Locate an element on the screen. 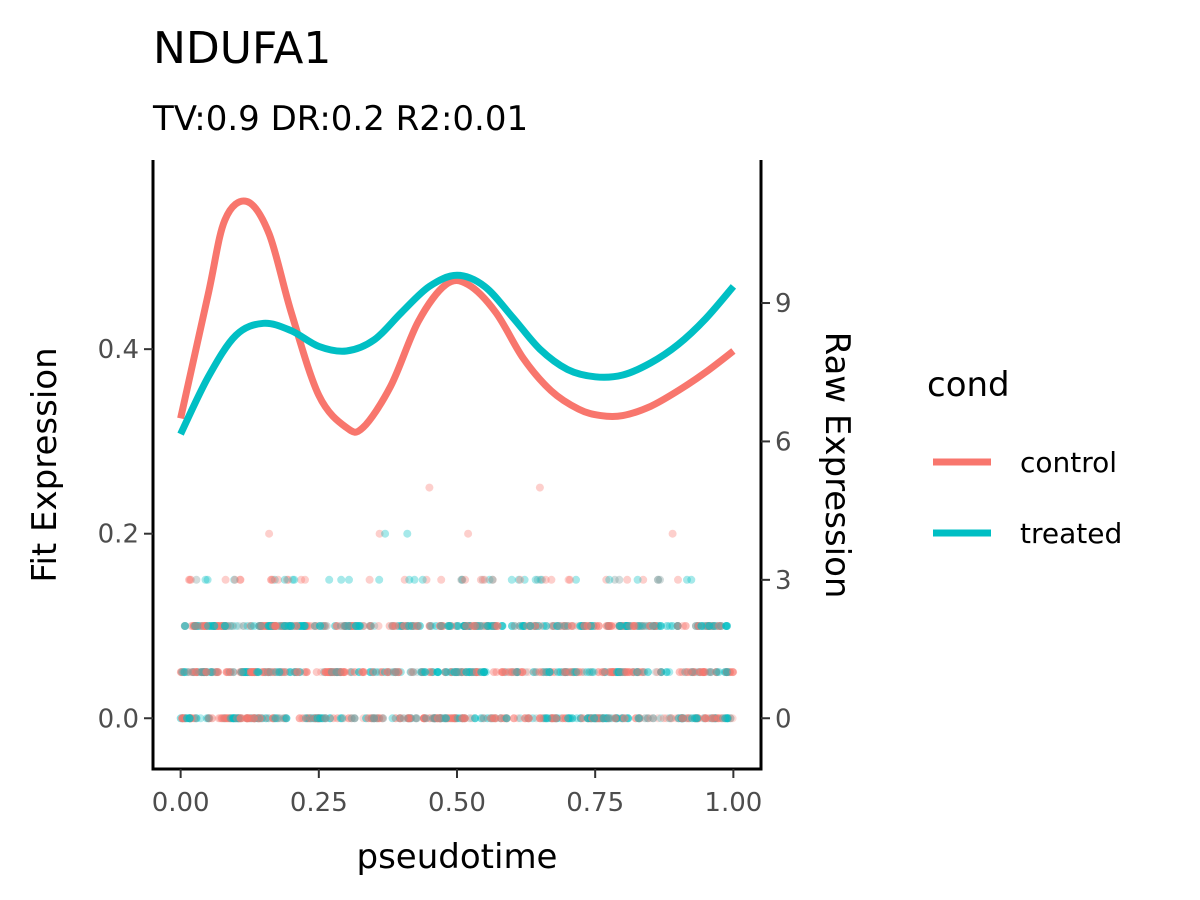 Image resolution: width=1200 pixels, height=900 pixels. legend-label-treated: treated is located at coordinates (1071, 533).